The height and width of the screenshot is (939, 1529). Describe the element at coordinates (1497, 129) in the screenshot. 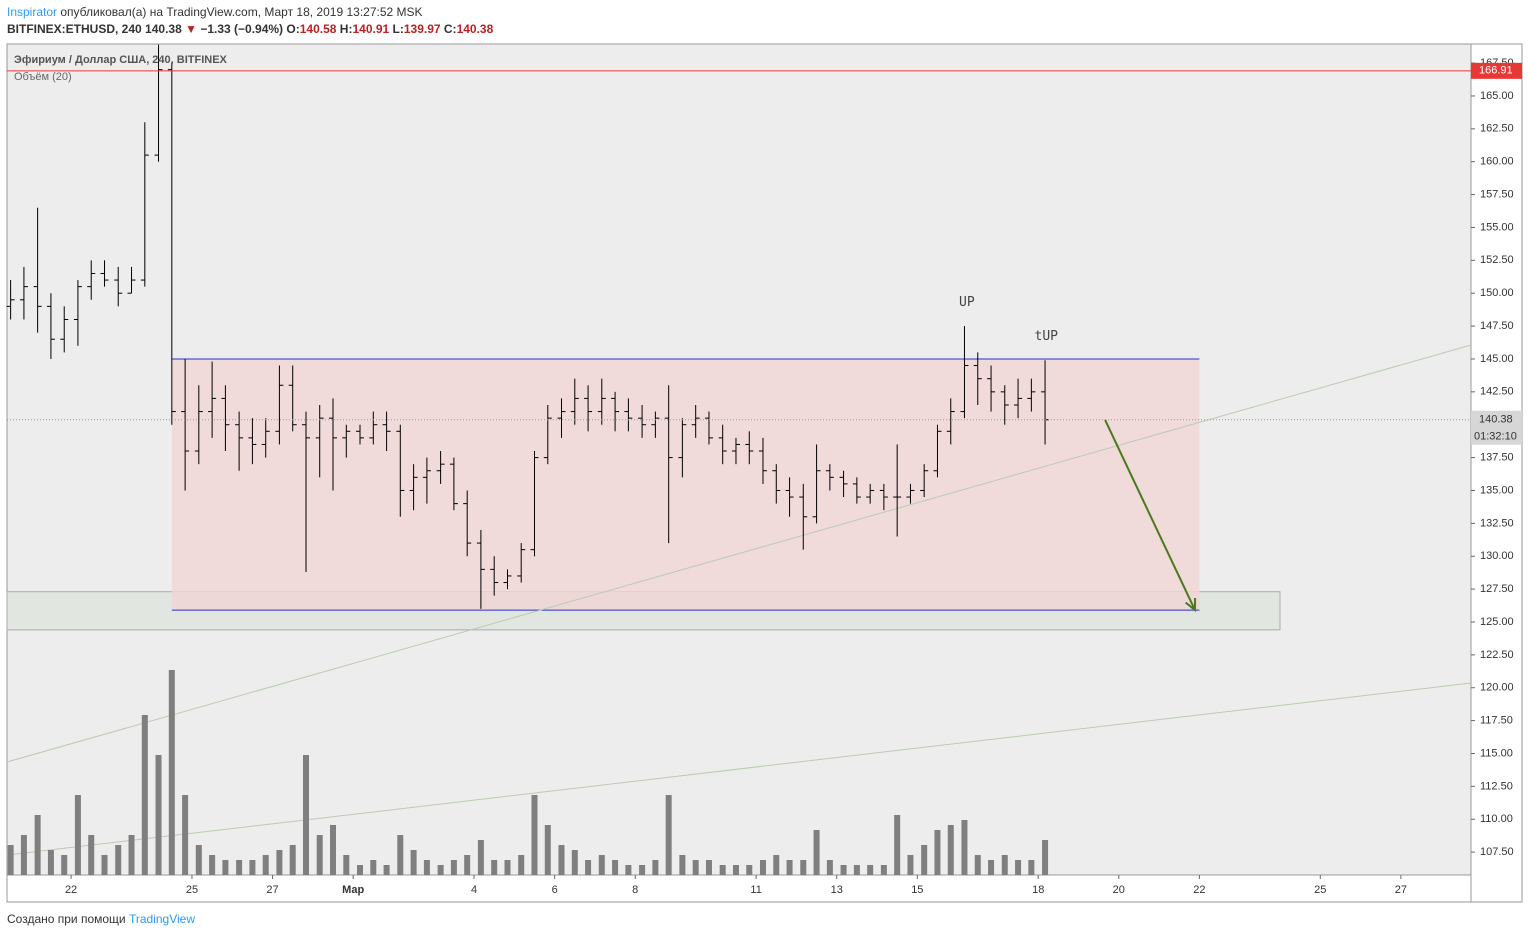

I see `y-tick-label: 162.50` at that location.